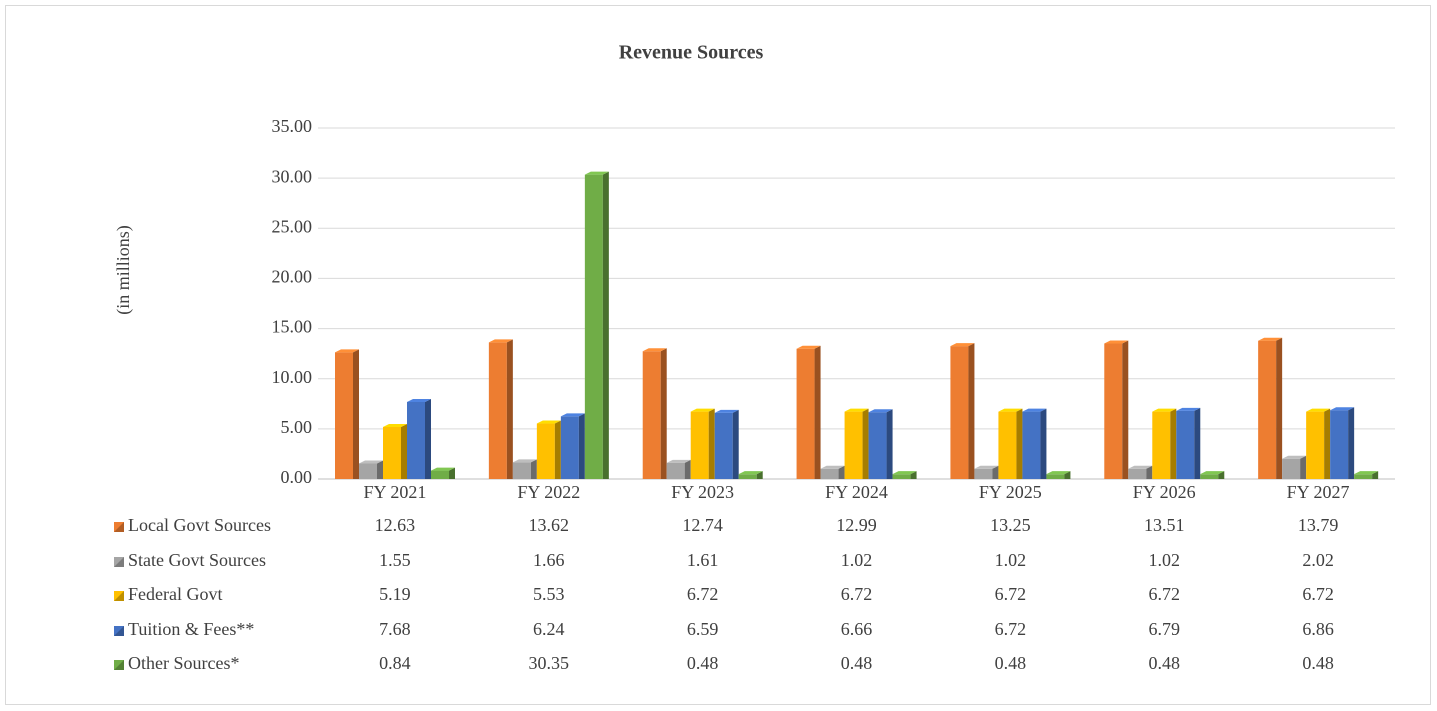 The height and width of the screenshot is (711, 1437). Describe the element at coordinates (1318, 492) in the screenshot. I see `x-tick-label: FY 2027` at that location.